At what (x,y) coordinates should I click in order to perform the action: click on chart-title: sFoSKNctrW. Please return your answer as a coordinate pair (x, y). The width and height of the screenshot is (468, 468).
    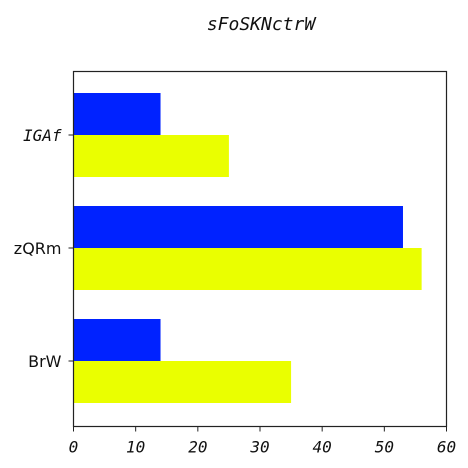
    Looking at the image, I should click on (262, 24).